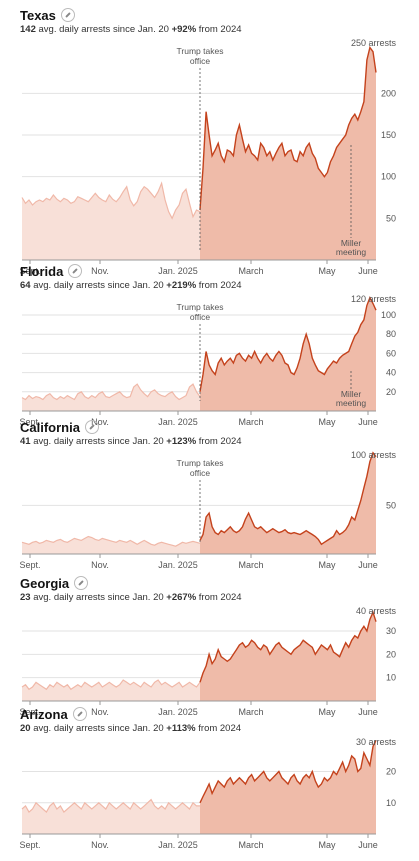 Image resolution: width=419 pixels, height=861 pixels. Describe the element at coordinates (391, 334) in the screenshot. I see `y-tick-label: 80` at that location.